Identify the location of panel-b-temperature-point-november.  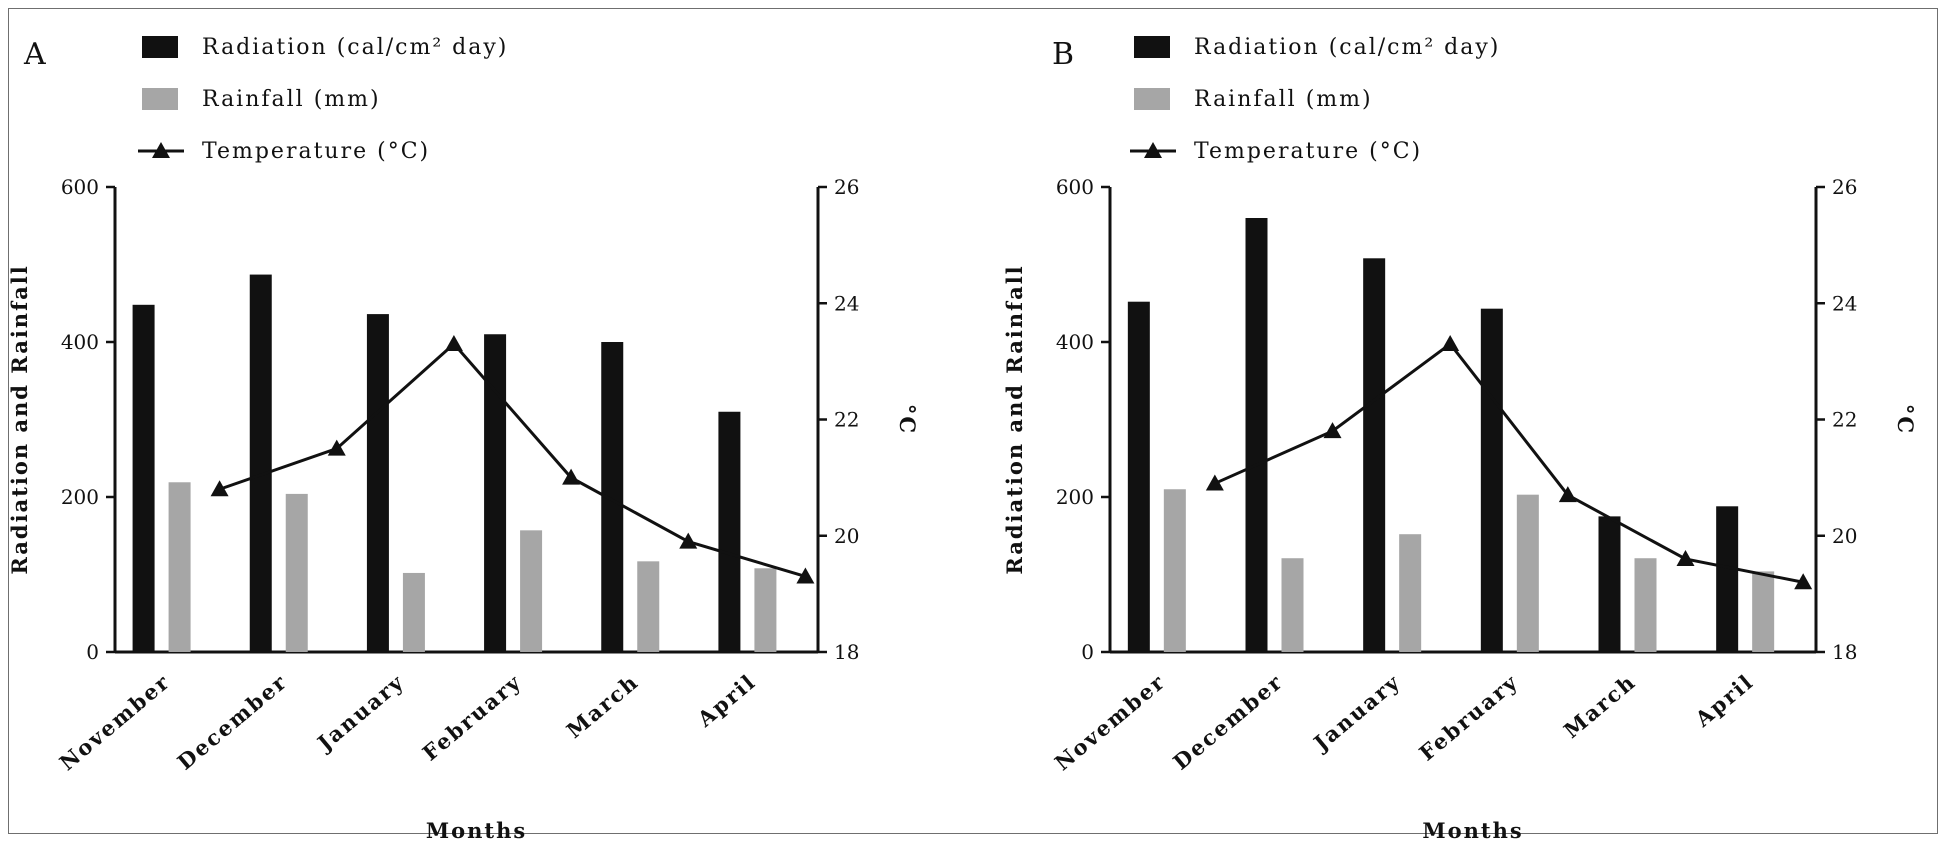
(1214, 482).